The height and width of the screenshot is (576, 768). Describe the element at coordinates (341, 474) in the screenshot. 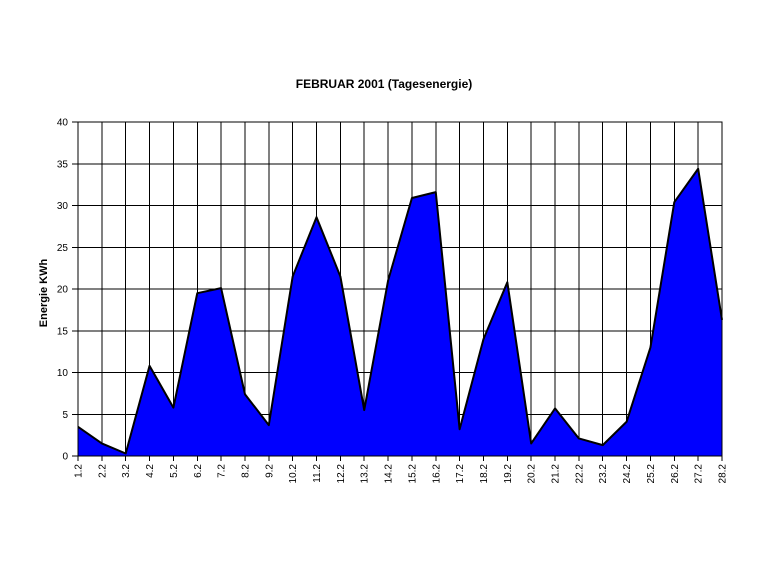

I see `x-tick-label: 12.2` at that location.